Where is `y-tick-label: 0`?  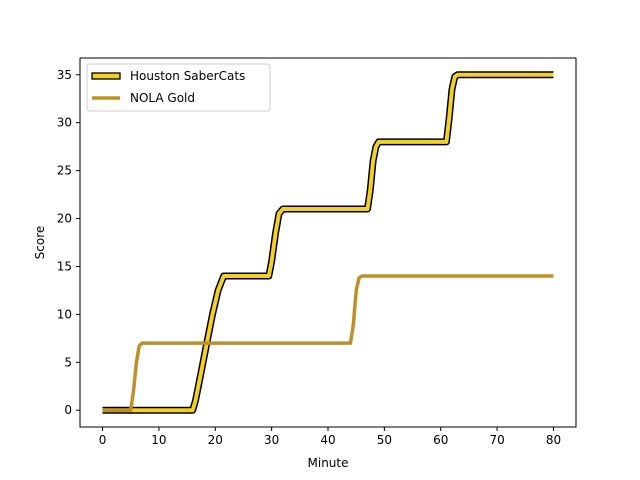
y-tick-label: 0 is located at coordinates (68, 410).